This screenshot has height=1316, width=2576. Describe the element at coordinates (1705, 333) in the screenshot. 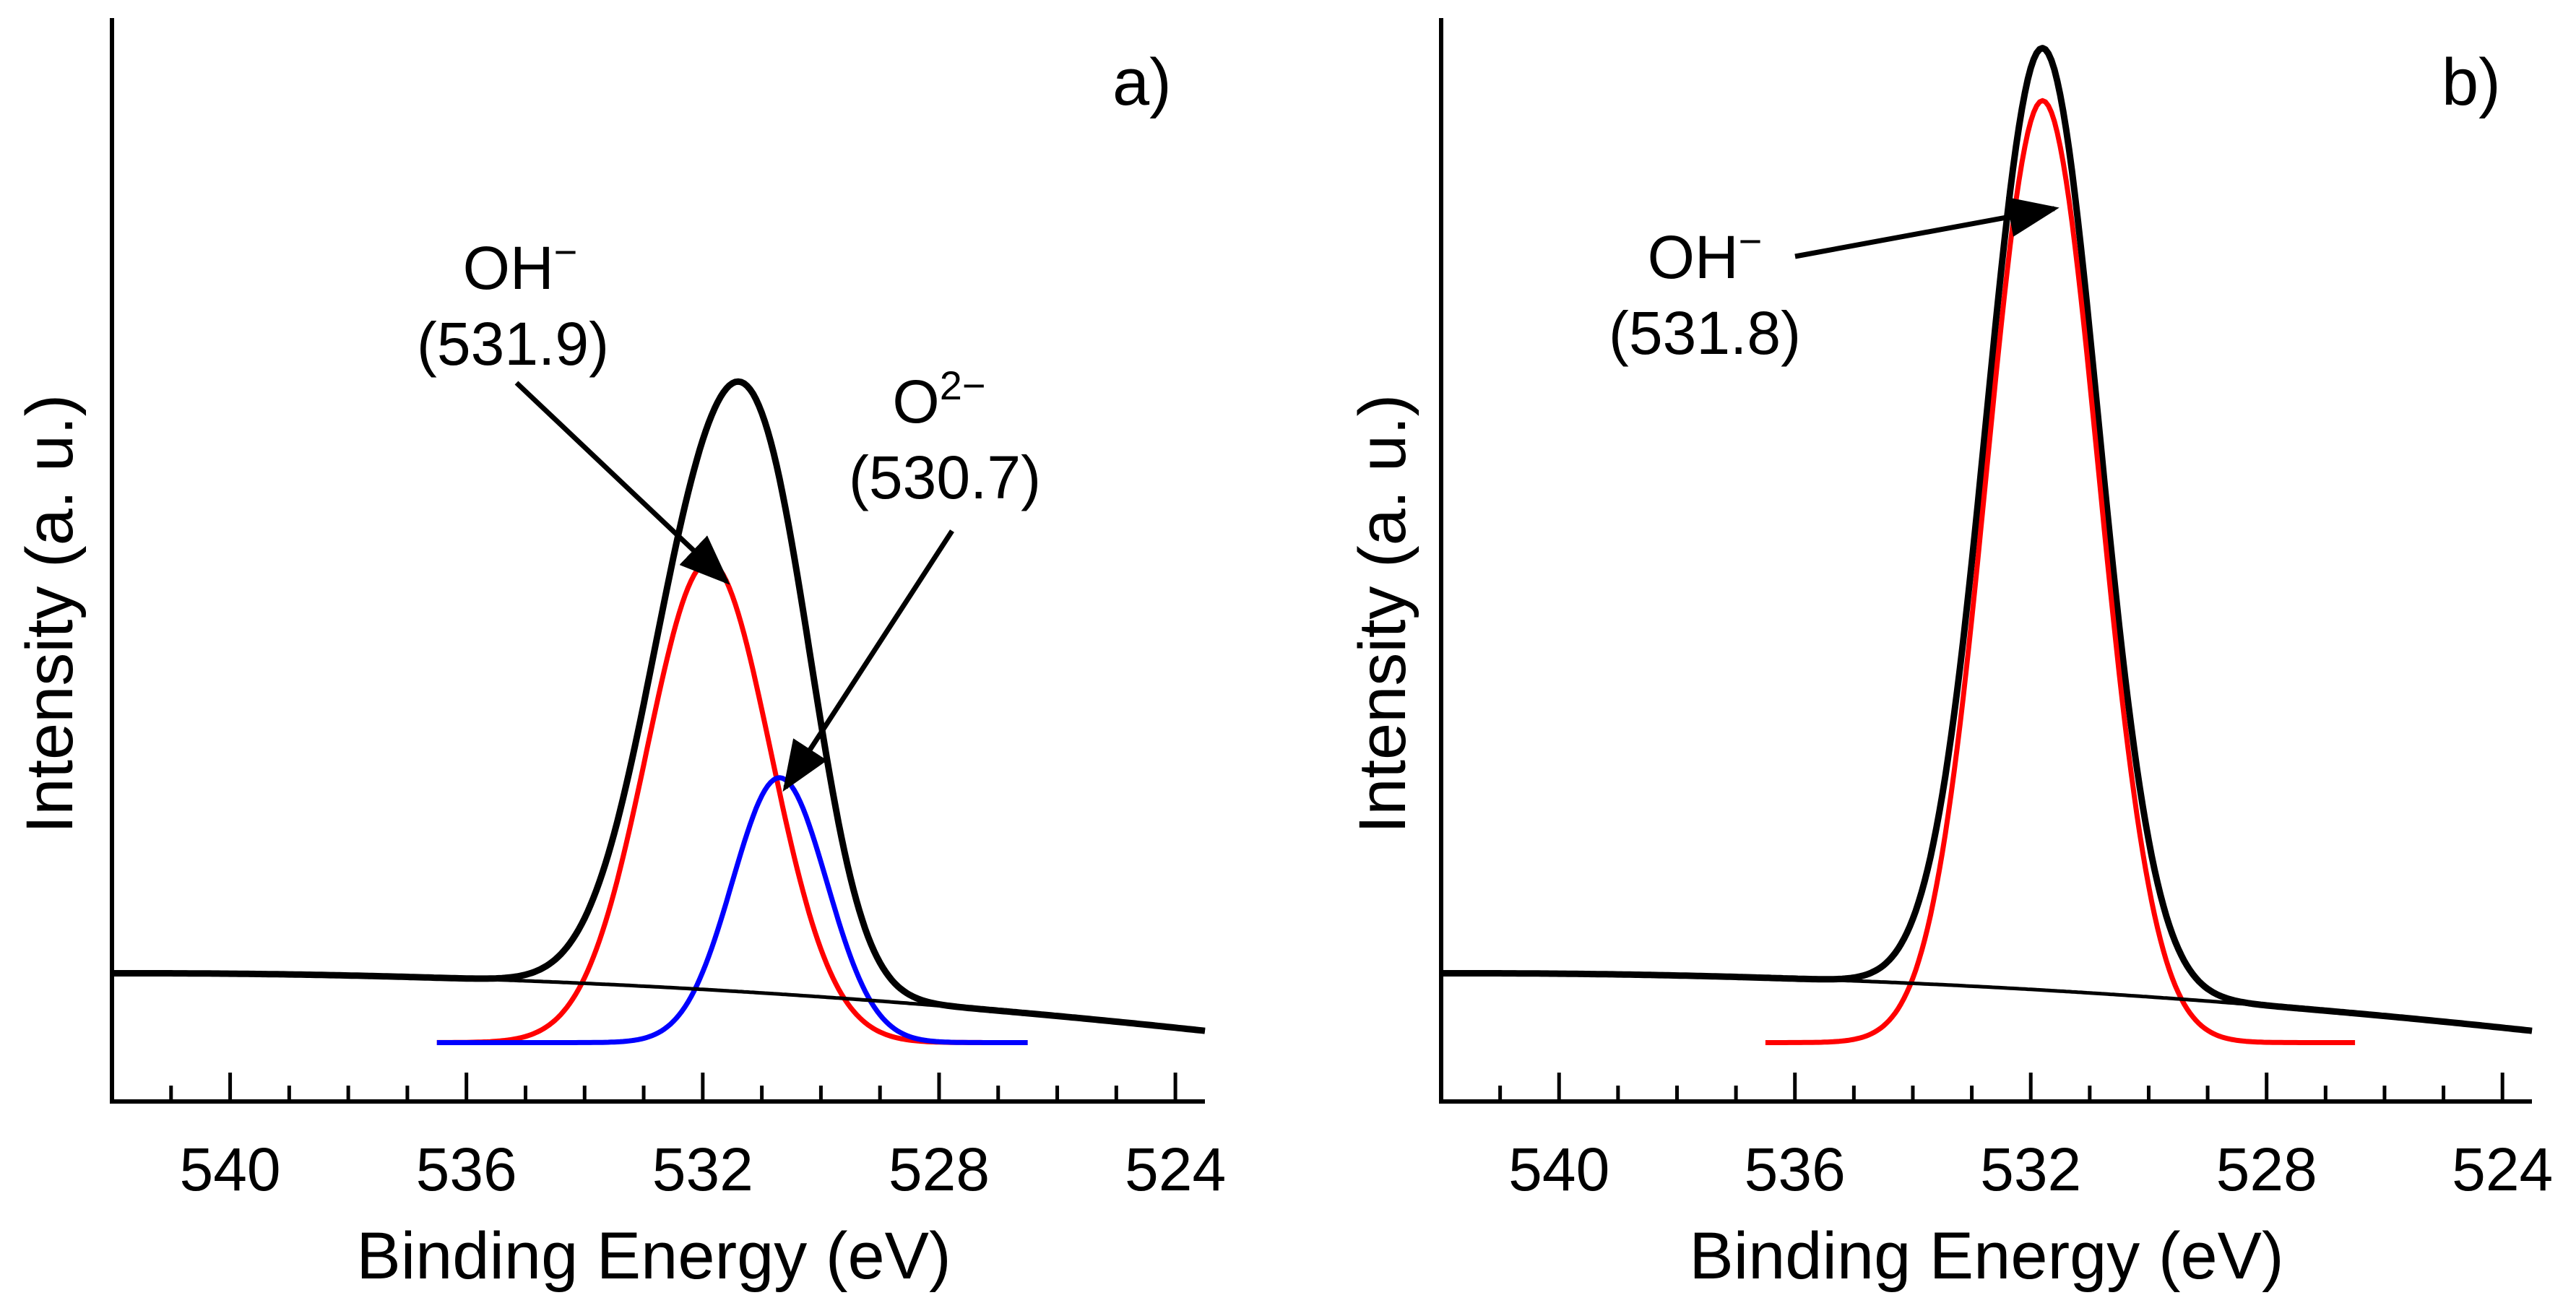

I see `annotation-oh-b-value: (531.8)` at that location.